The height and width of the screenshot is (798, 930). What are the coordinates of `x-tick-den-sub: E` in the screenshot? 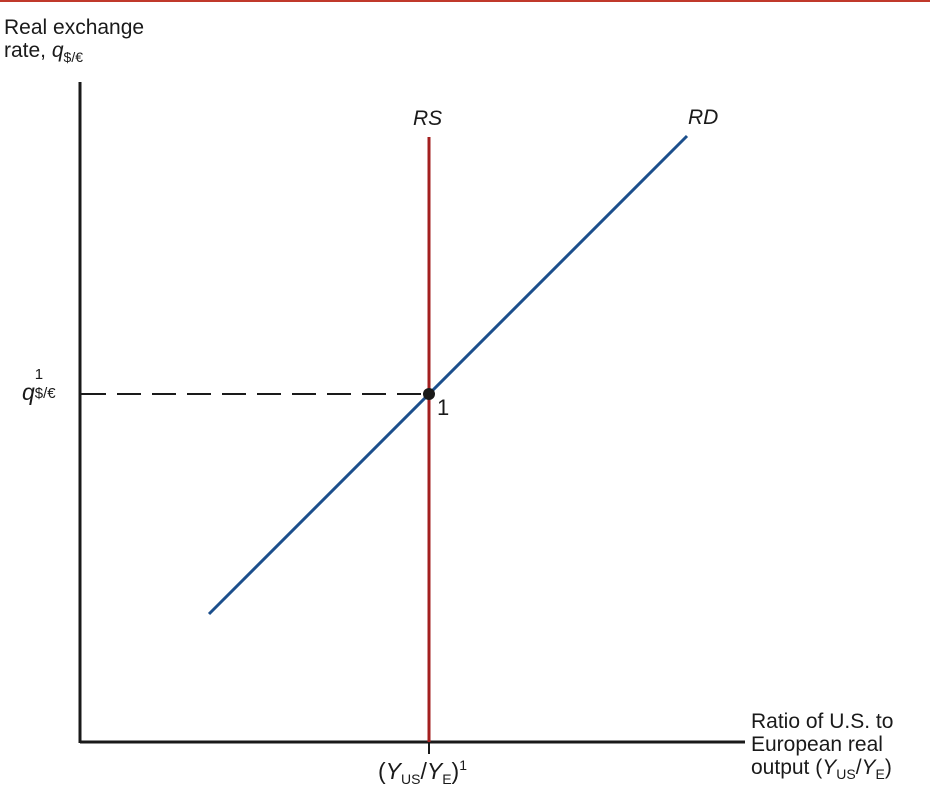 It's located at (447, 779).